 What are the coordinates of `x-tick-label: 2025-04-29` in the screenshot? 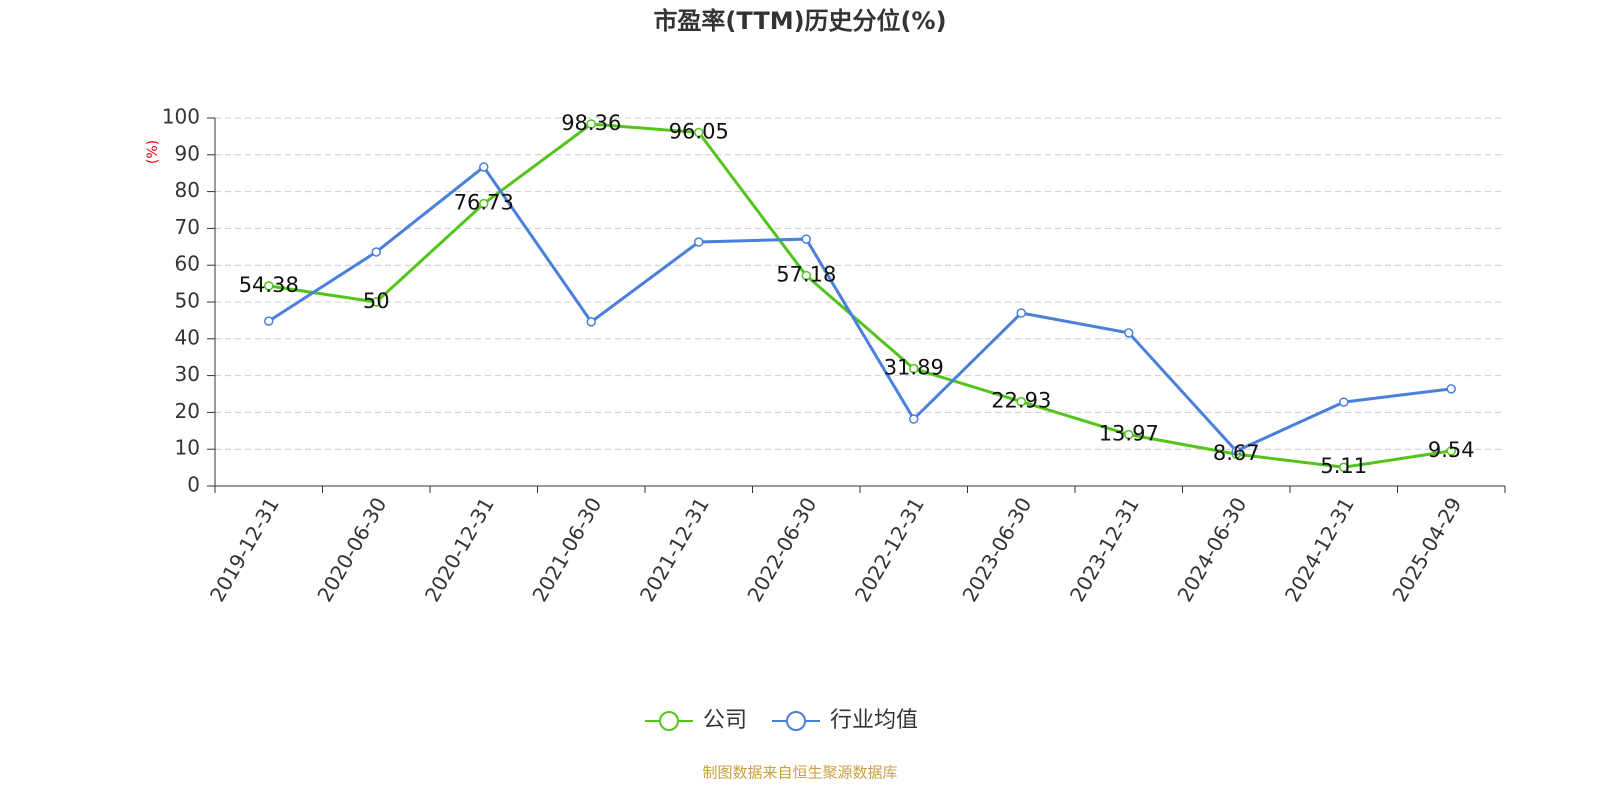 It's located at (1426, 549).